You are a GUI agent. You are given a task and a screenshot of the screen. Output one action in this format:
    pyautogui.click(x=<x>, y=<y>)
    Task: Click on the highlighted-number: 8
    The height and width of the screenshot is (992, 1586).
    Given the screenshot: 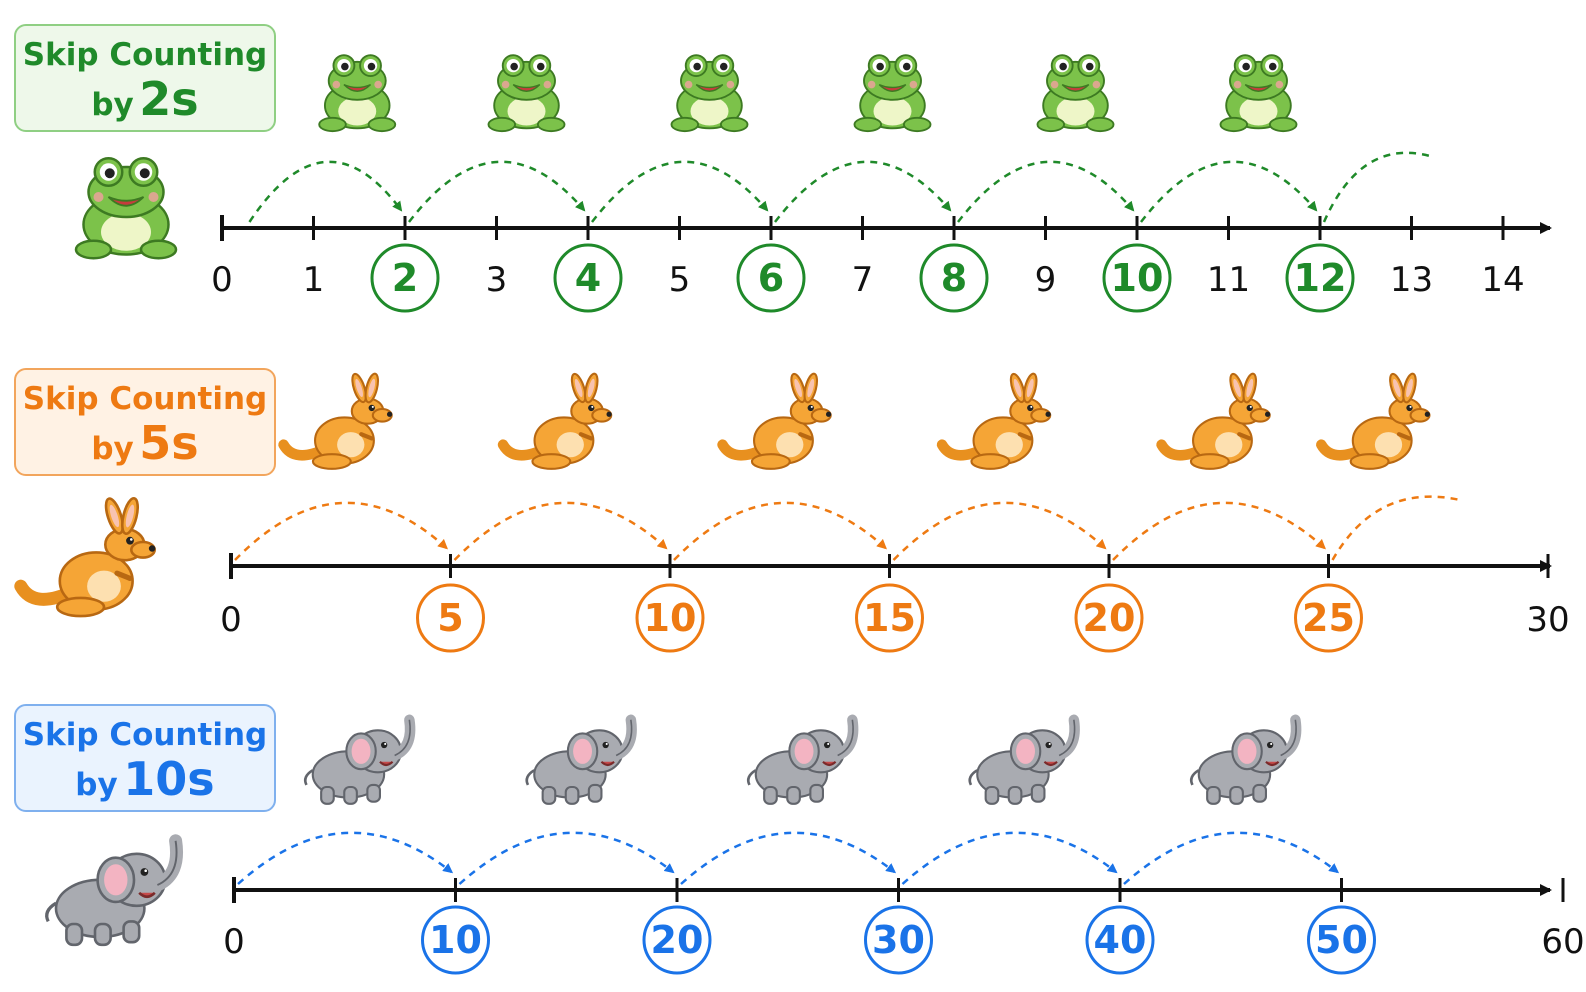 What is the action you would take?
    pyautogui.click(x=954, y=278)
    